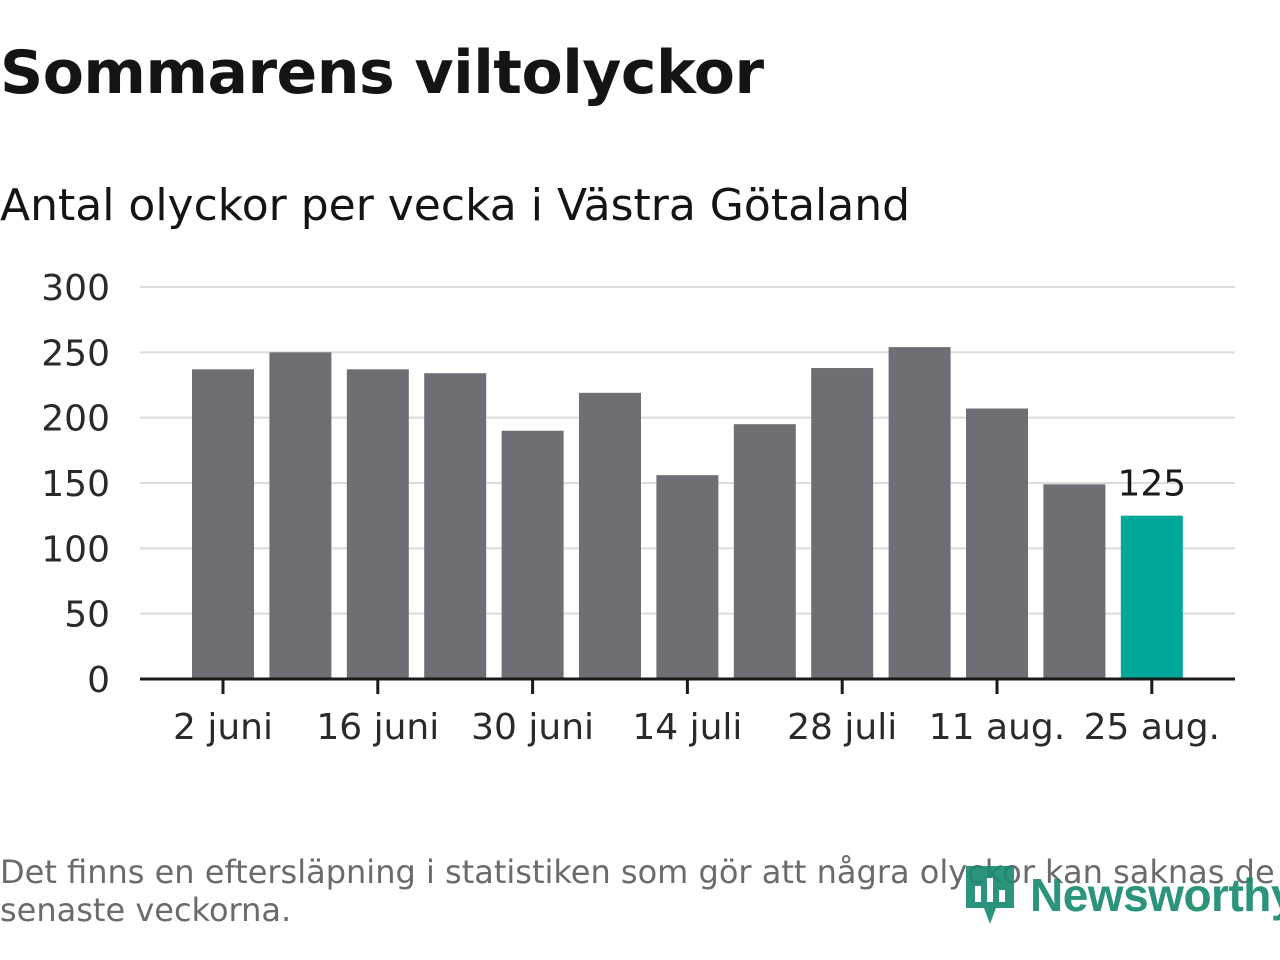  Describe the element at coordinates (1155, 895) in the screenshot. I see `brand-name: Newsworthy` at that location.